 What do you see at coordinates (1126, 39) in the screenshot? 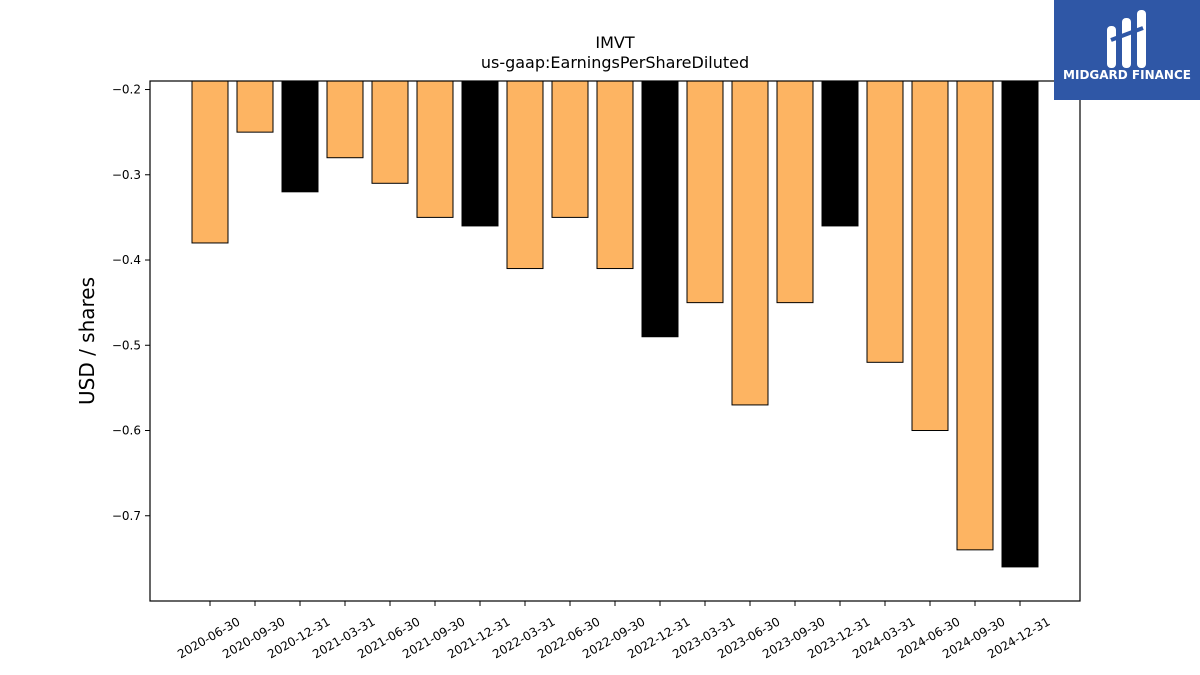
I see `logo-mark-icon` at bounding box center [1126, 39].